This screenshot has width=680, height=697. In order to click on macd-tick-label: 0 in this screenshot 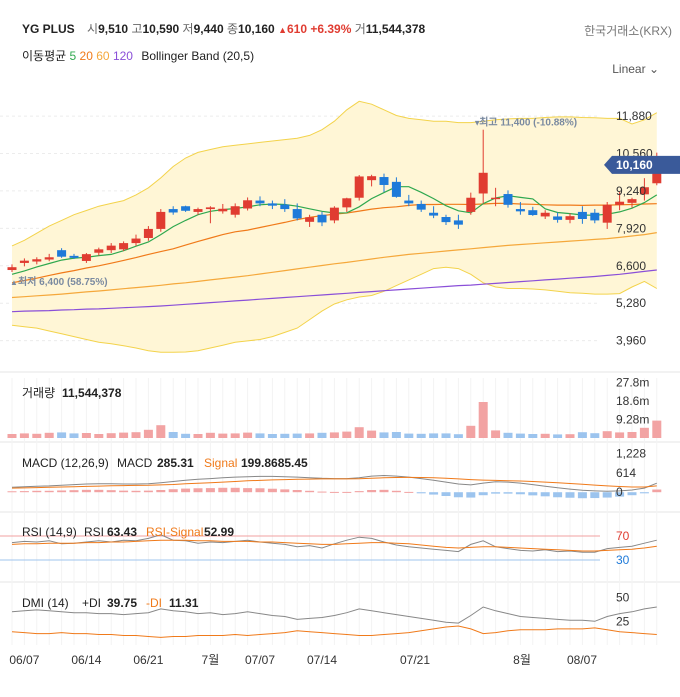, I will do `click(619, 492)`.